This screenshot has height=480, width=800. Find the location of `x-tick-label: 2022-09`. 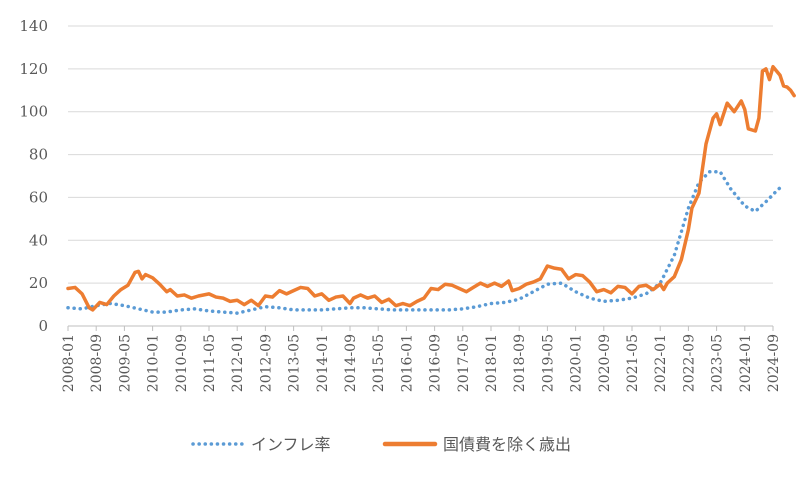

x-tick-label: 2022-09 is located at coordinates (689, 363).